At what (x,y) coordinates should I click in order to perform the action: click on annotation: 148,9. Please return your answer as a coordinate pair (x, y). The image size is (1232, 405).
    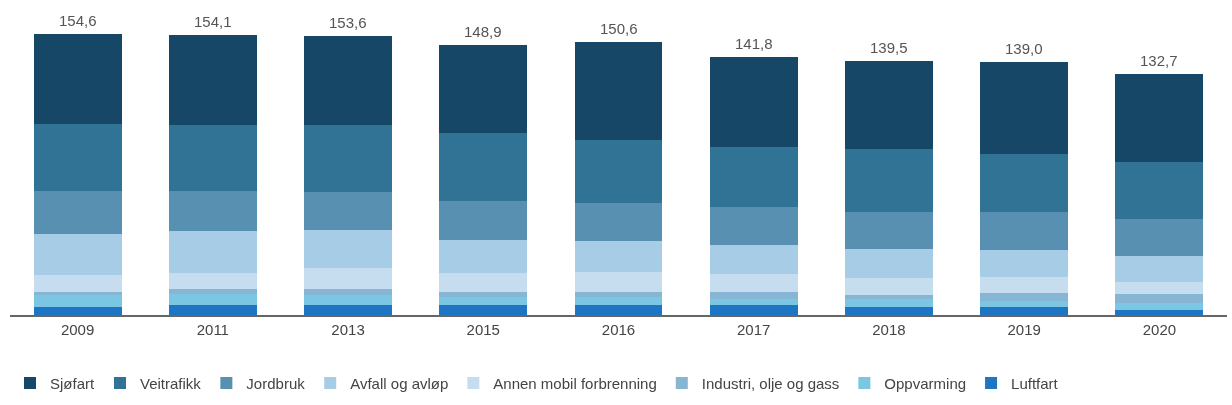
    Looking at the image, I should click on (483, 31).